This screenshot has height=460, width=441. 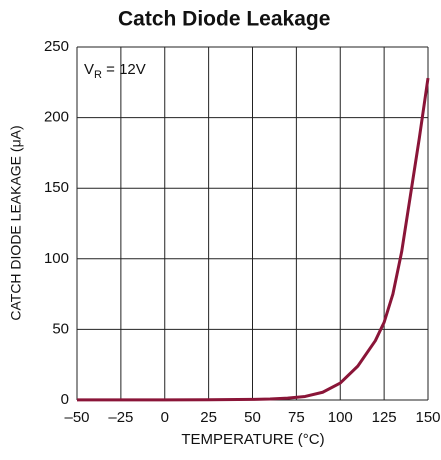 What do you see at coordinates (56, 187) in the screenshot?
I see `y-tick-label: 150` at bounding box center [56, 187].